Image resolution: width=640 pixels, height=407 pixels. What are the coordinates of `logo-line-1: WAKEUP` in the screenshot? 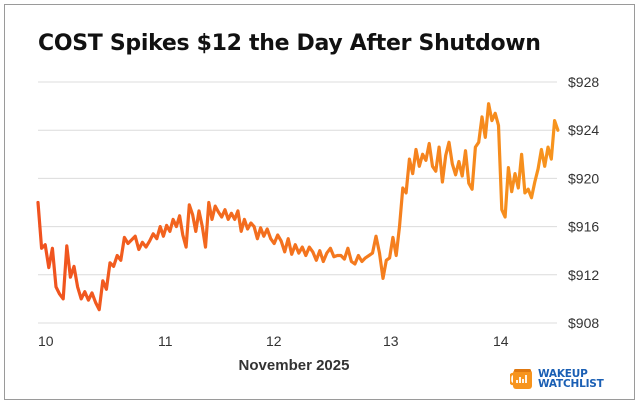 It's located at (563, 374).